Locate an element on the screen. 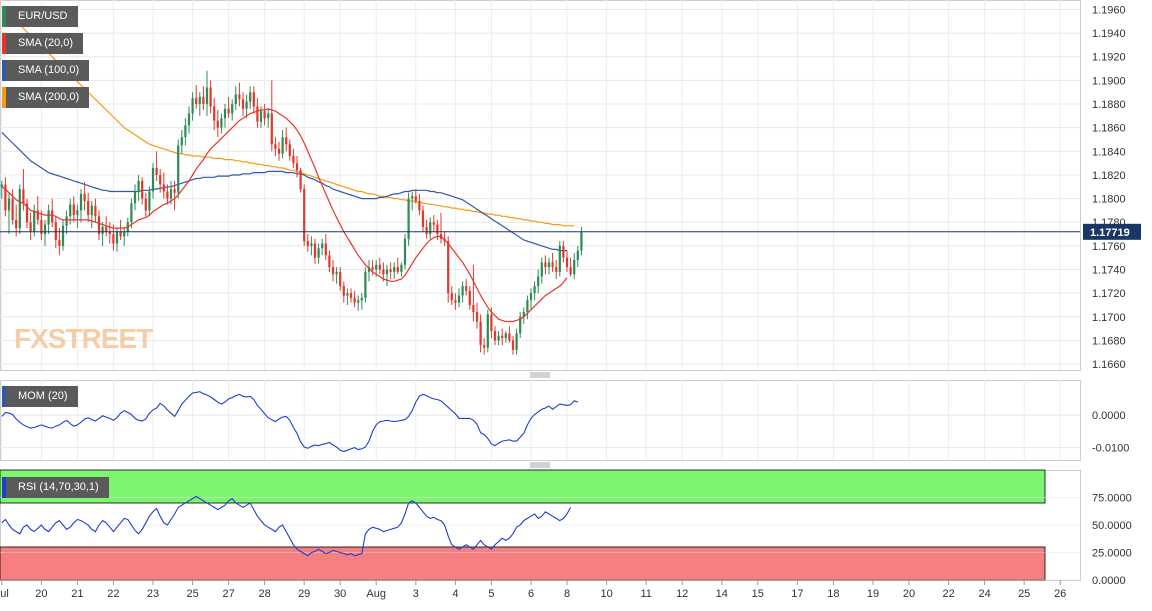  x-tick-label: 21 is located at coordinates (77, 594).